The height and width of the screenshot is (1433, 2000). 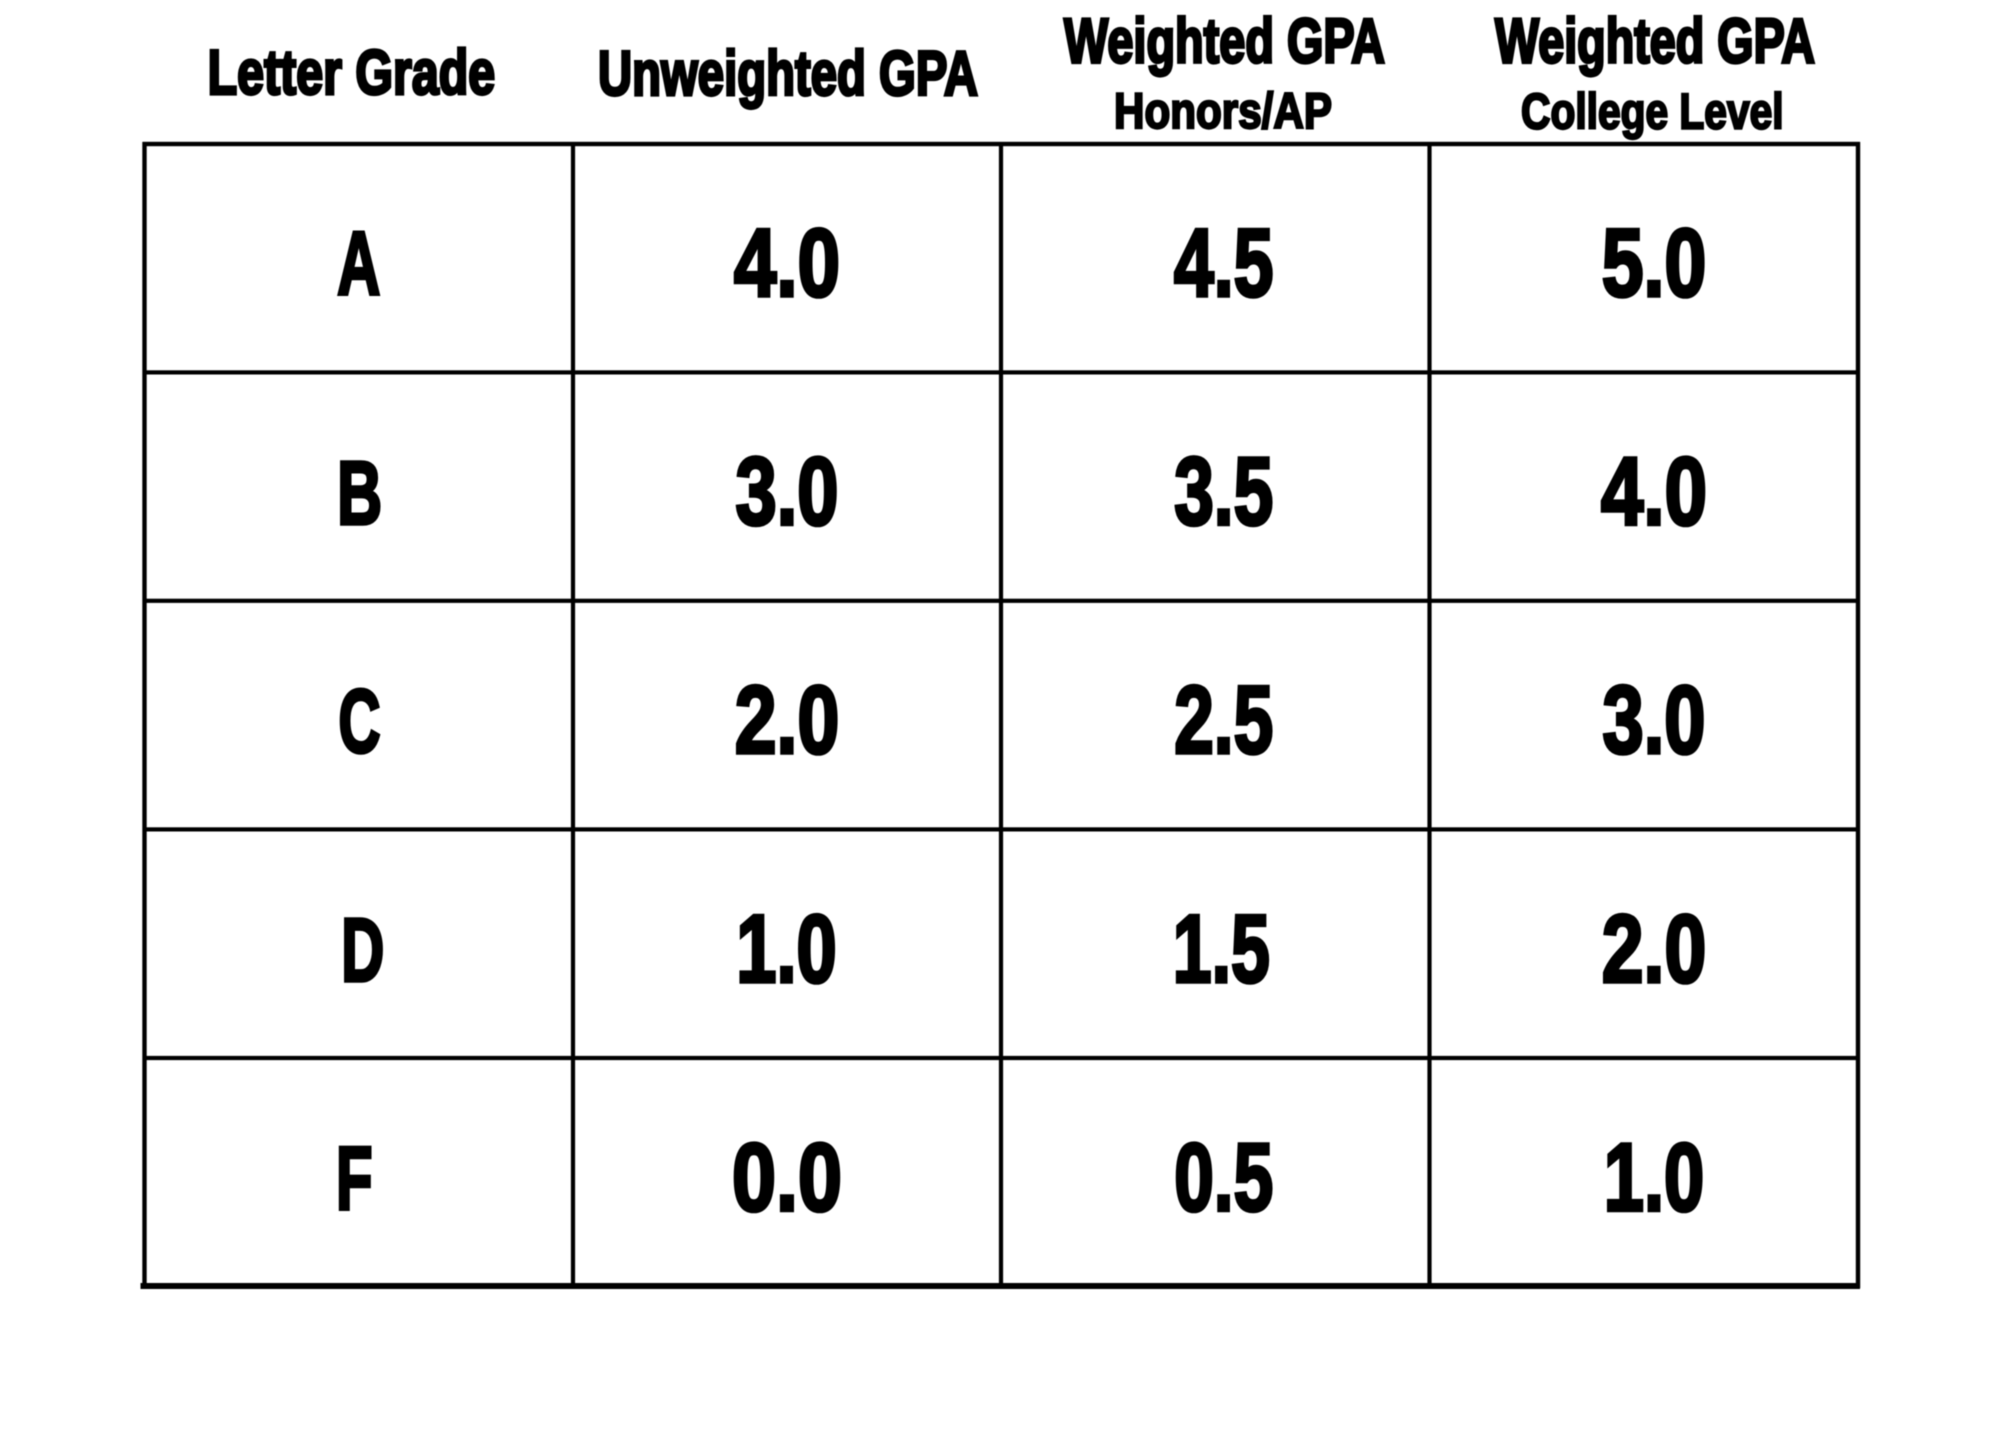 What do you see at coordinates (354, 1179) in the screenshot?
I see `svg-text: F` at bounding box center [354, 1179].